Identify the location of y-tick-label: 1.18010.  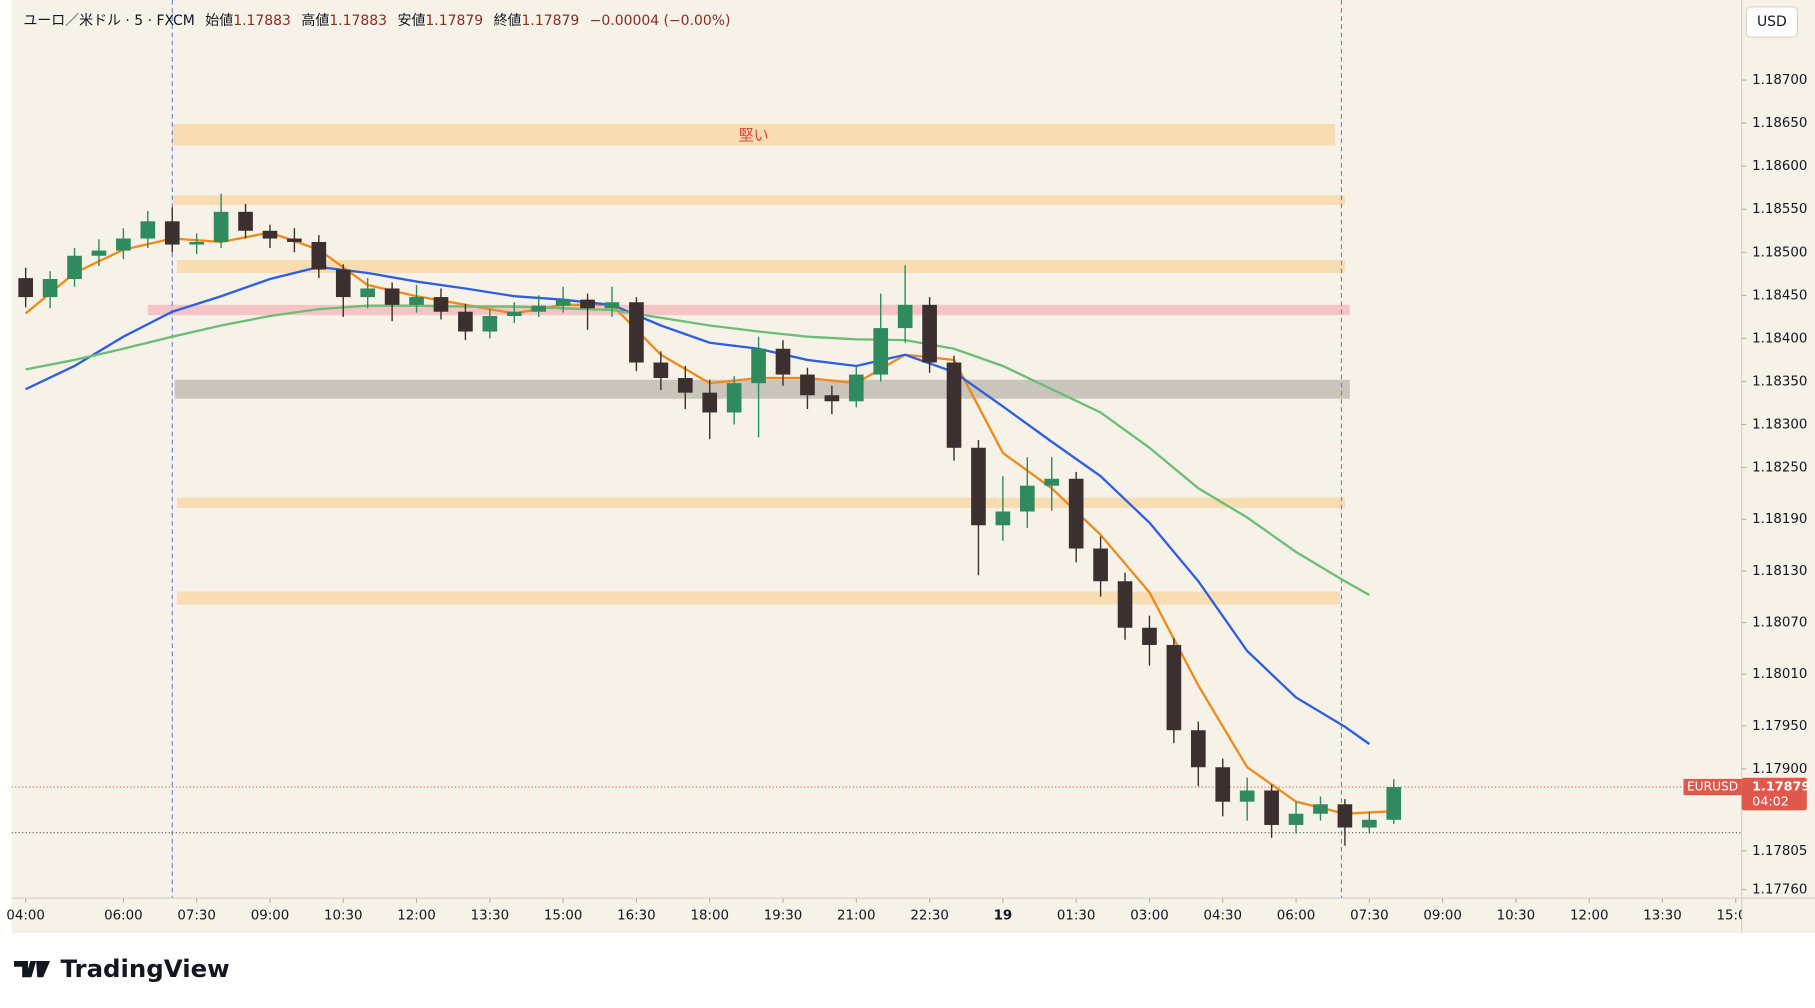
(1779, 674).